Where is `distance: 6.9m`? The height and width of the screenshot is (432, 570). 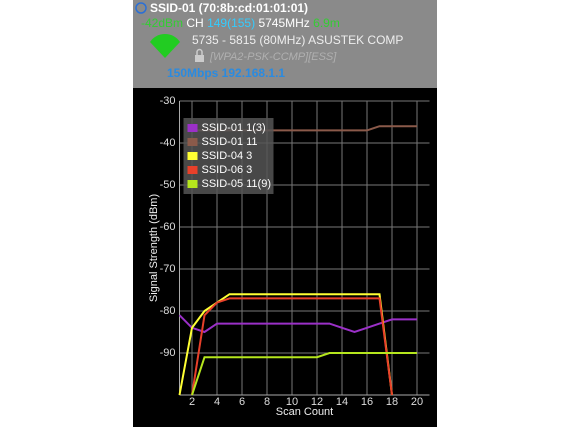 distance: 6.9m is located at coordinates (326, 23).